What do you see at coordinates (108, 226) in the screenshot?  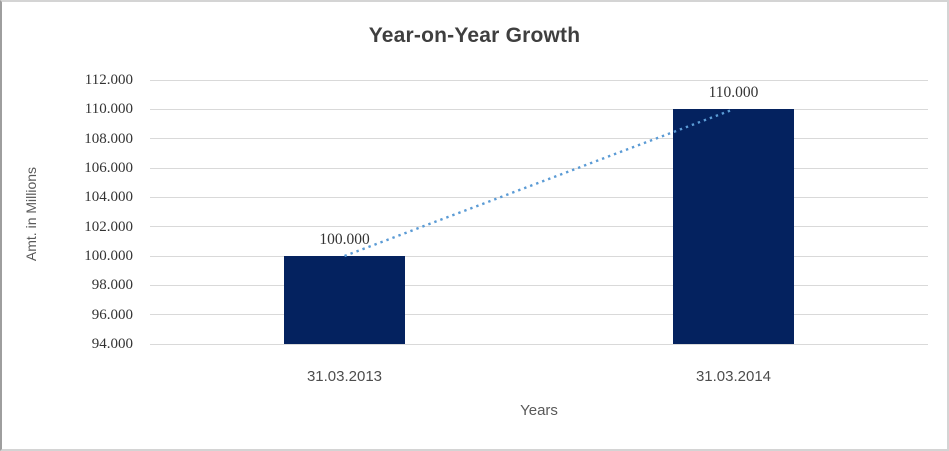 I see `y-tick-label: 102.000` at bounding box center [108, 226].